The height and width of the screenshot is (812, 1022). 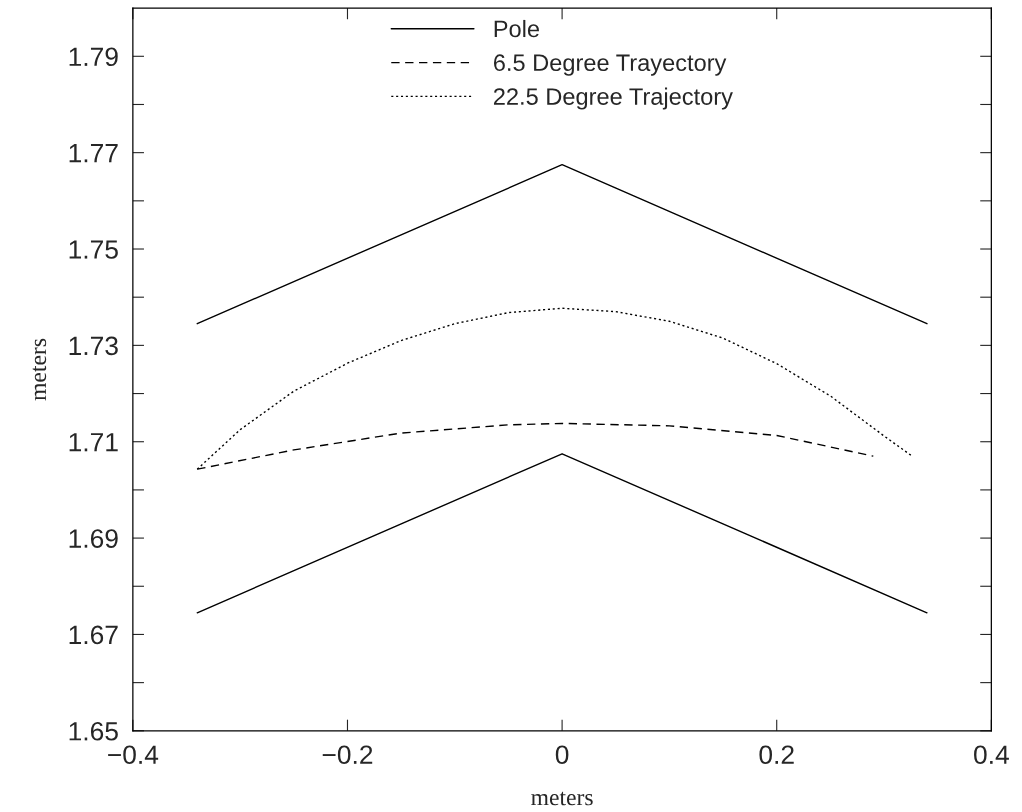 I want to click on y-tick-label: 1.73, so click(x=93, y=346).